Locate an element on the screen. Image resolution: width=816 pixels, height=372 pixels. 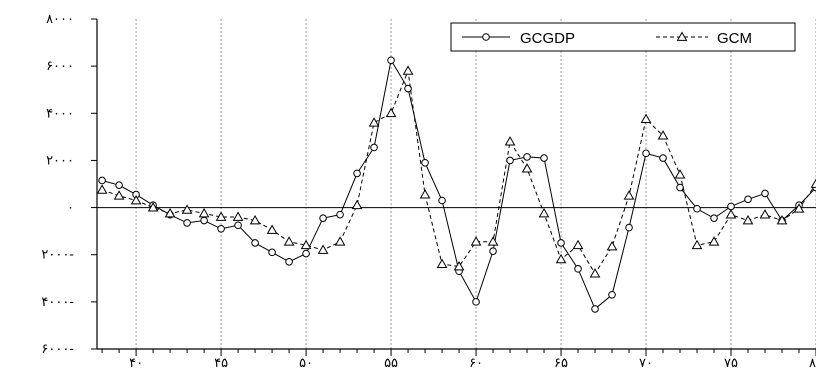
x-tick-label: ۷۵ is located at coordinates (731, 363).